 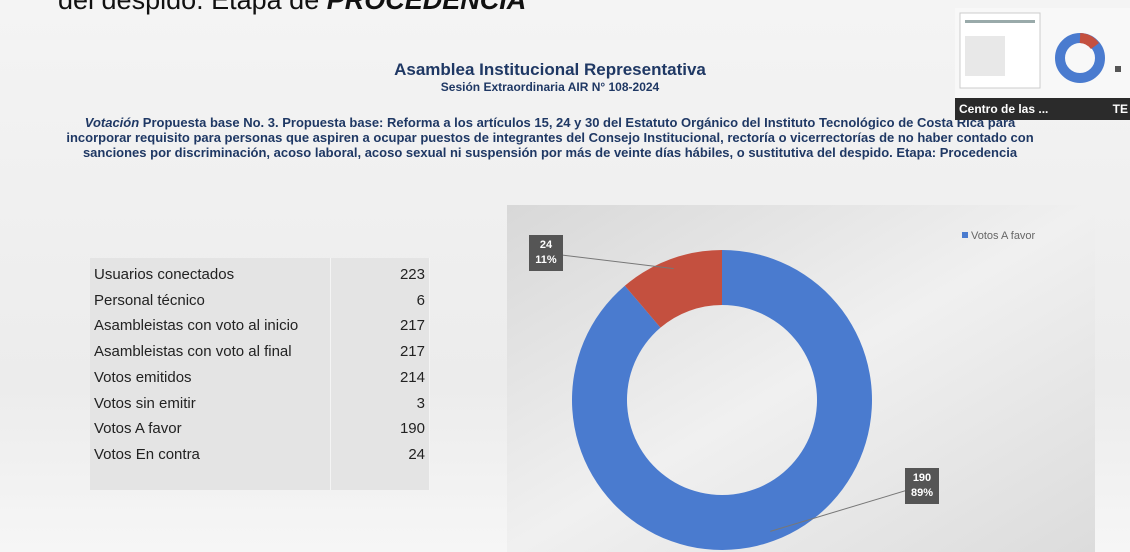 What do you see at coordinates (210, 296) in the screenshot?
I see `row-label: Personal técnico` at bounding box center [210, 296].